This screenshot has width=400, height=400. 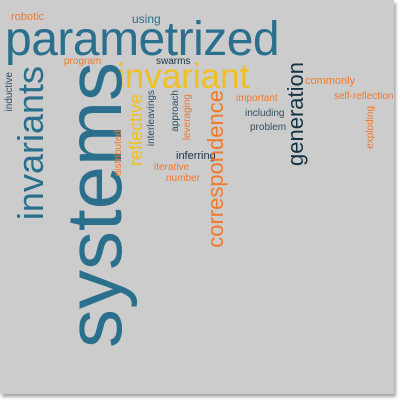 I want to click on word-commonly: commonly, so click(x=330, y=81).